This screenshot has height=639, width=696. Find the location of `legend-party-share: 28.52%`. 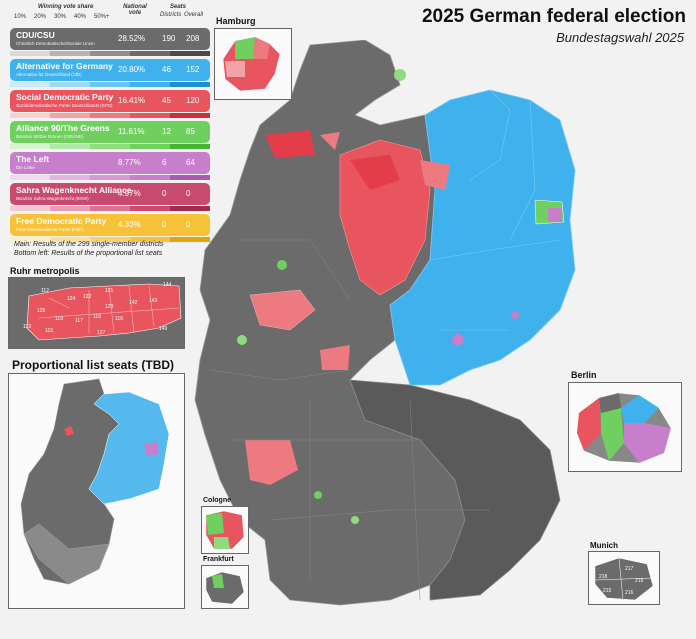

legend-party-share: 28.52% is located at coordinates (132, 38).